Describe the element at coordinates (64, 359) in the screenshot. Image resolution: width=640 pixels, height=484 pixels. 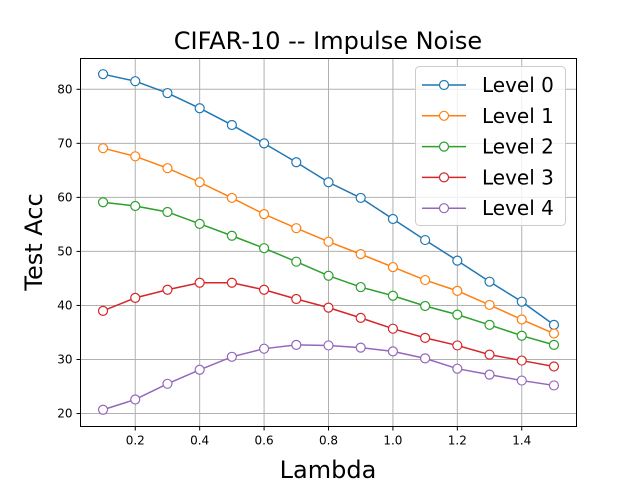
I see `y-tick-label: 30` at that location.